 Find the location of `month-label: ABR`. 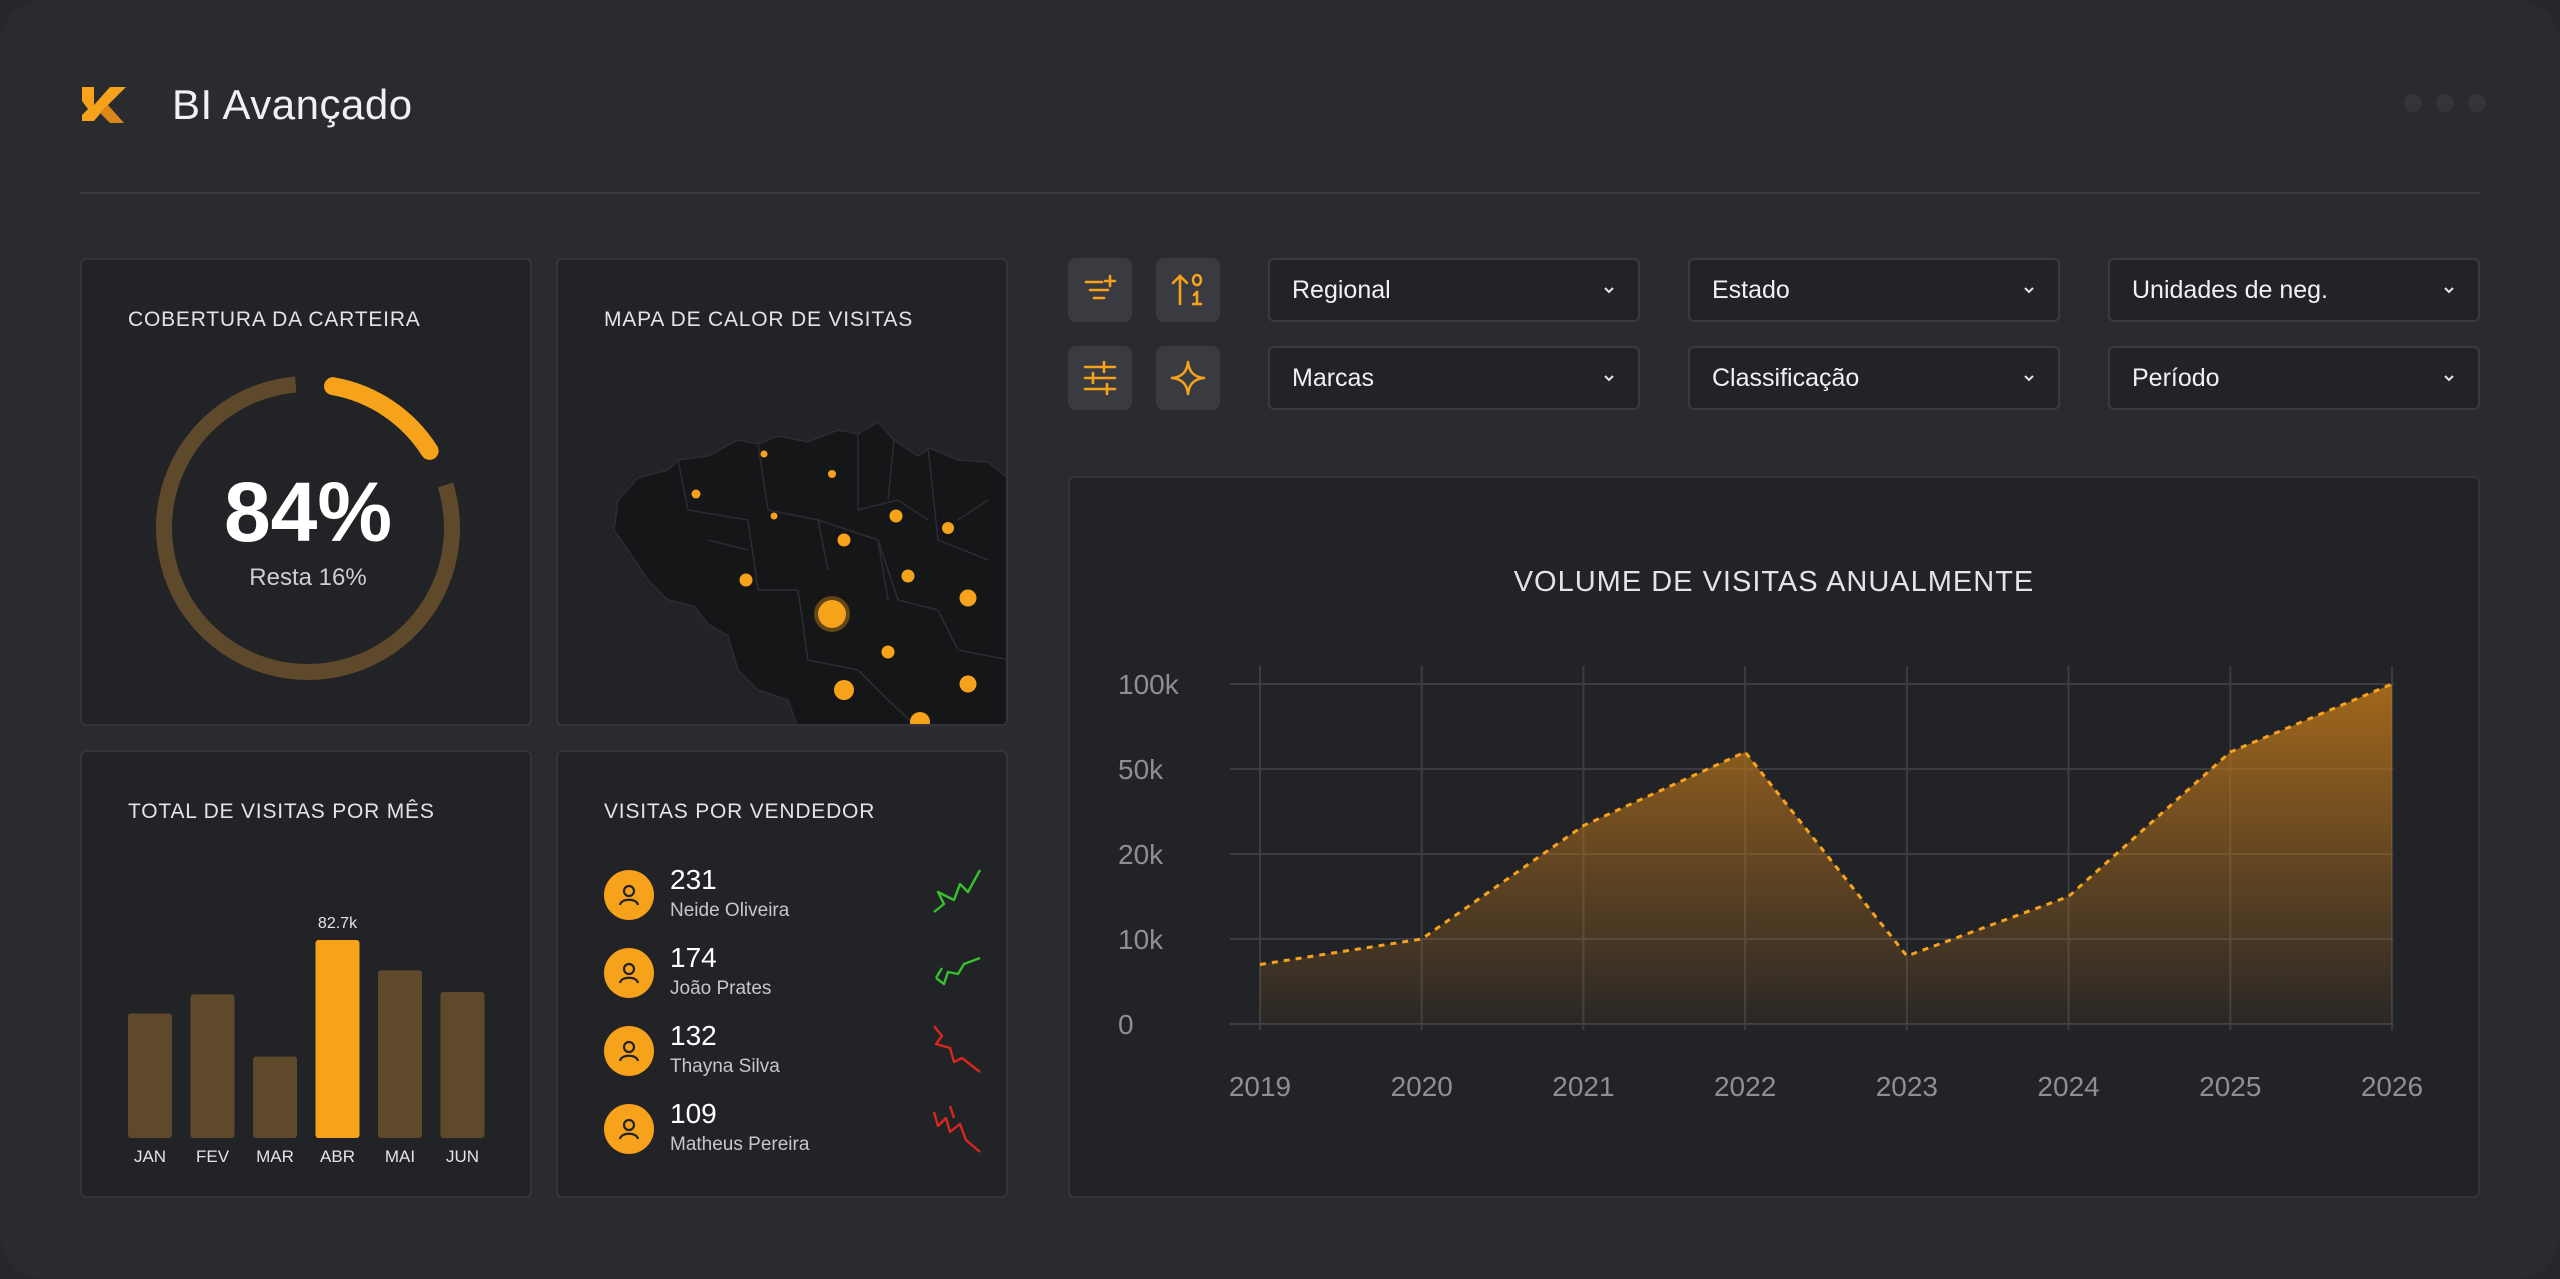

month-label: ABR is located at coordinates (337, 1156).